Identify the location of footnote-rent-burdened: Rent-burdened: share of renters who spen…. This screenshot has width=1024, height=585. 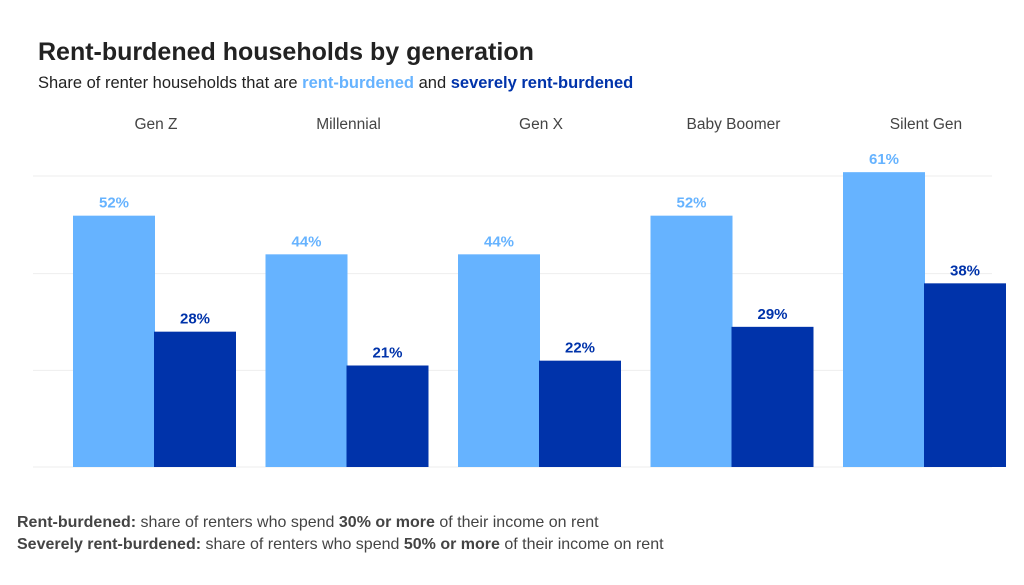
(340, 523).